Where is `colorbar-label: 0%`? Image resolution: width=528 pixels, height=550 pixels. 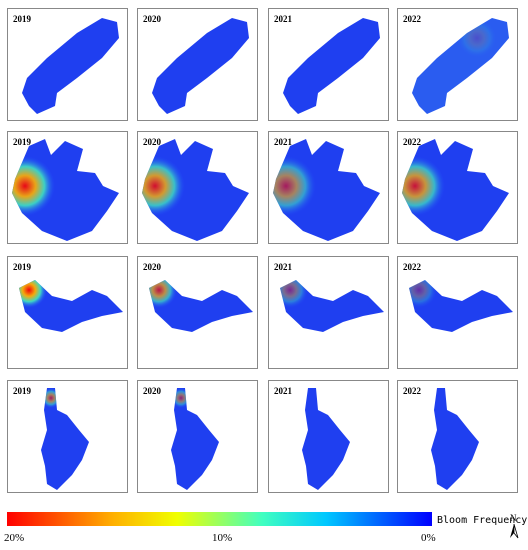 colorbar-label: 0% is located at coordinates (428, 538).